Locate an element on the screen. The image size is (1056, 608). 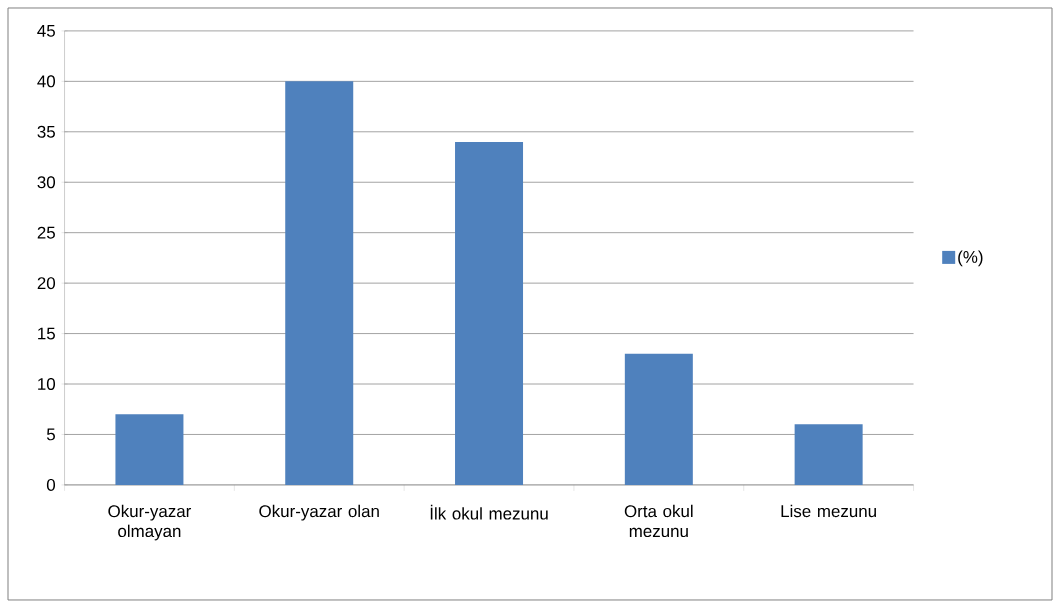
x-tick-label: Okur-yazar olmayan is located at coordinates (150, 522).